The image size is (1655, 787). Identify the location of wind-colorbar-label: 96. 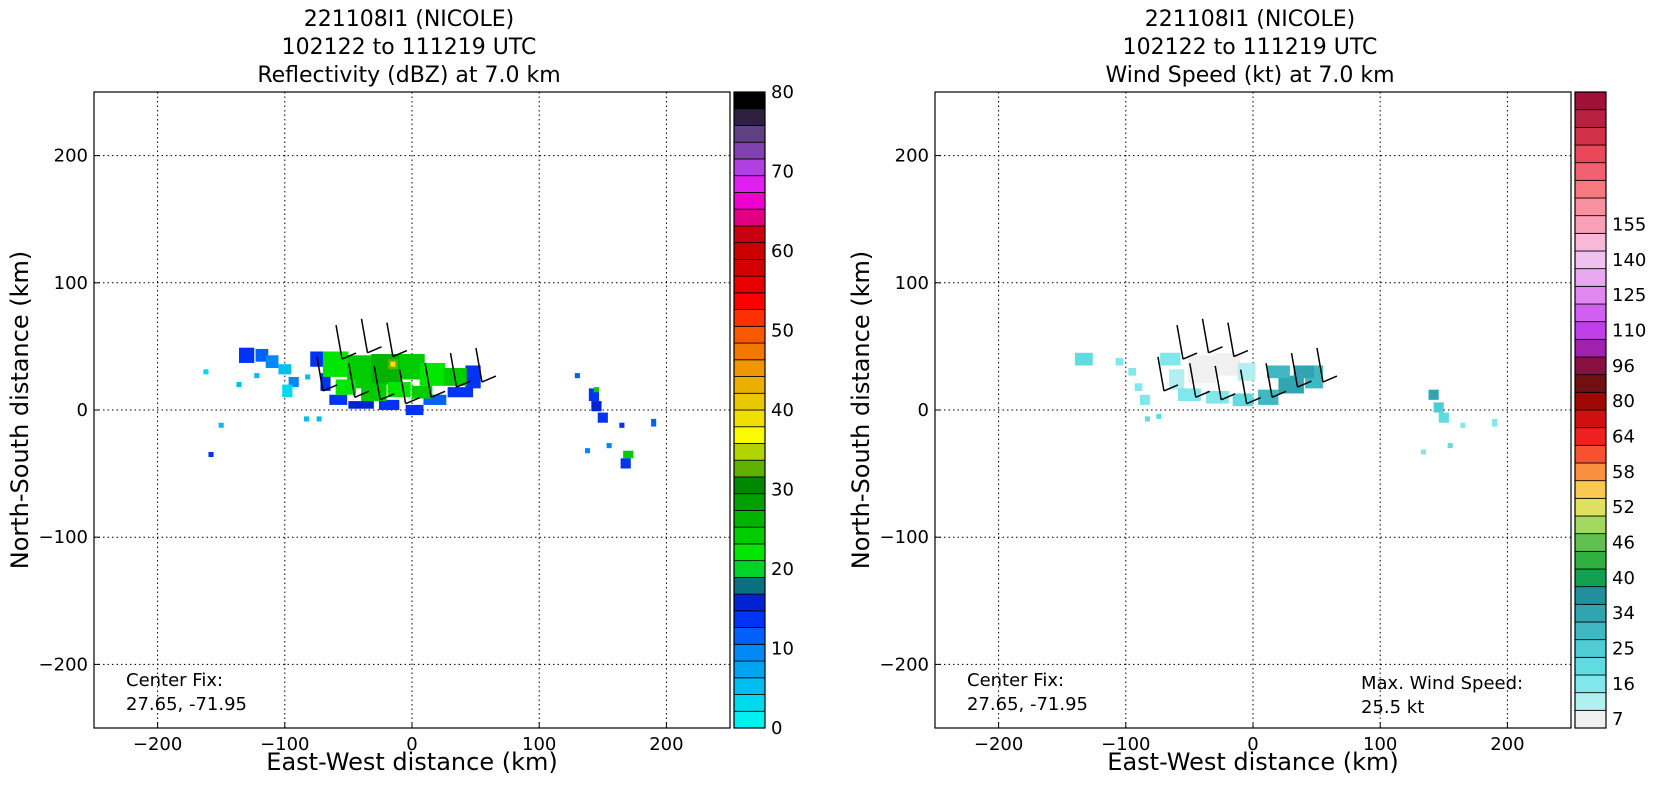
(1623, 366).